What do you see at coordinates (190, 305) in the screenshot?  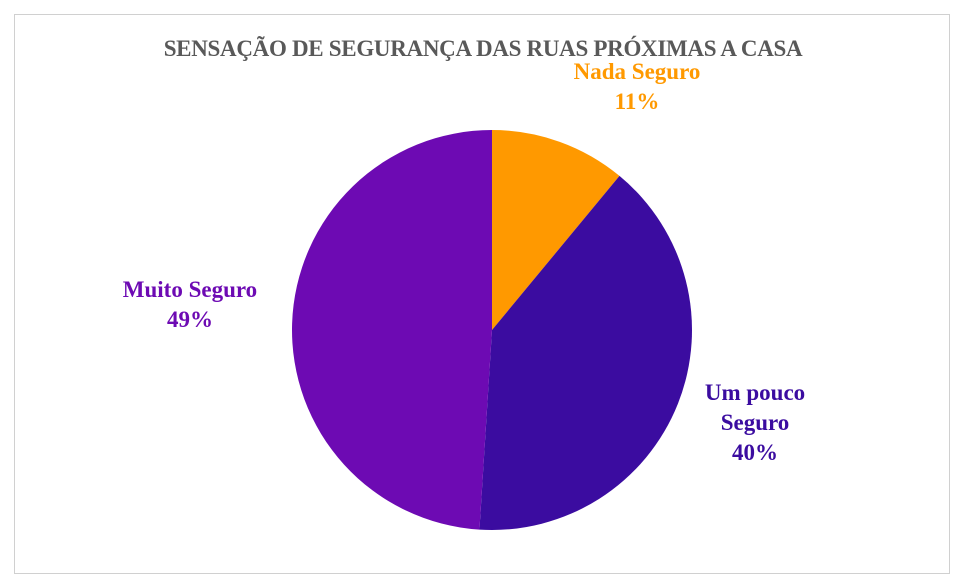 I see `slice-label: Muito Seguro 49%` at bounding box center [190, 305].